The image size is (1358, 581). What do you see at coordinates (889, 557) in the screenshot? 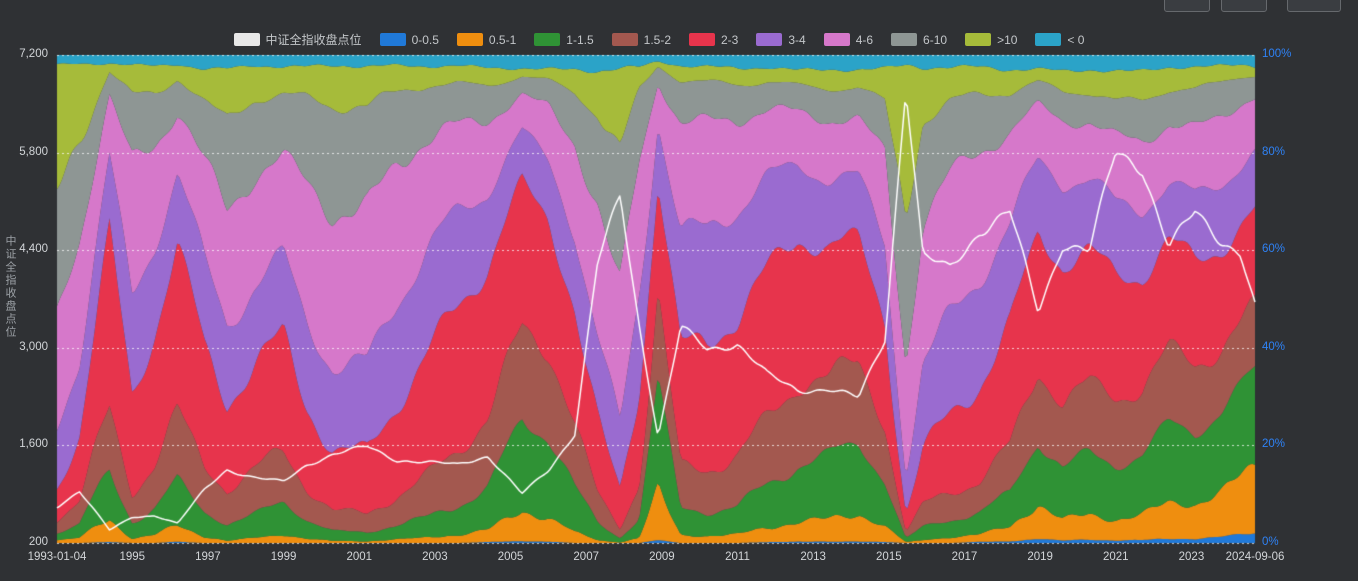
I see `x-axis-tick-label: 2015` at bounding box center [889, 557].